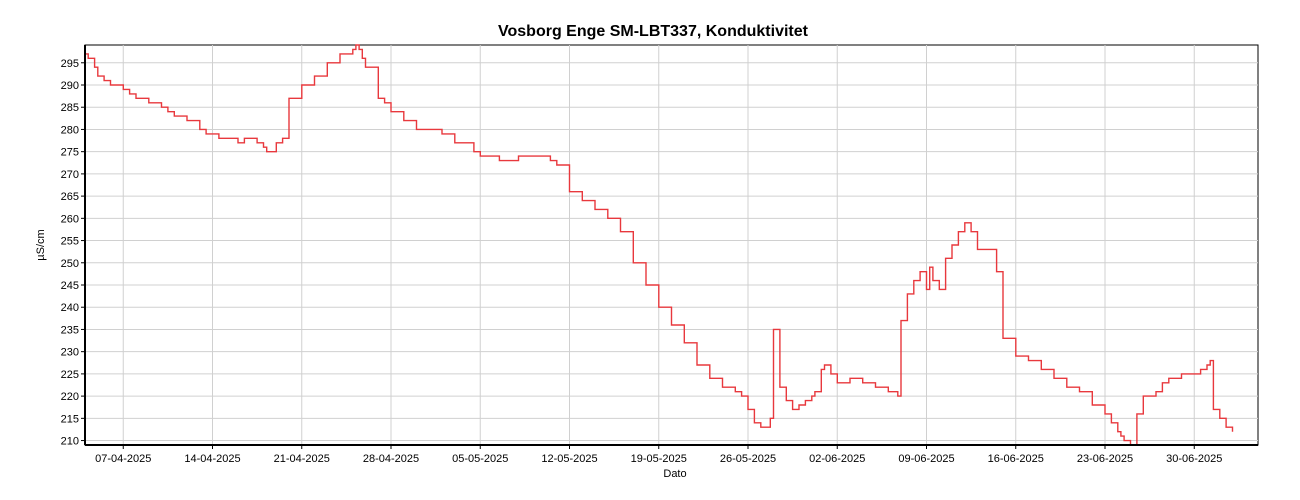  I want to click on x-tick-label: 12-05-2025, so click(569, 459).